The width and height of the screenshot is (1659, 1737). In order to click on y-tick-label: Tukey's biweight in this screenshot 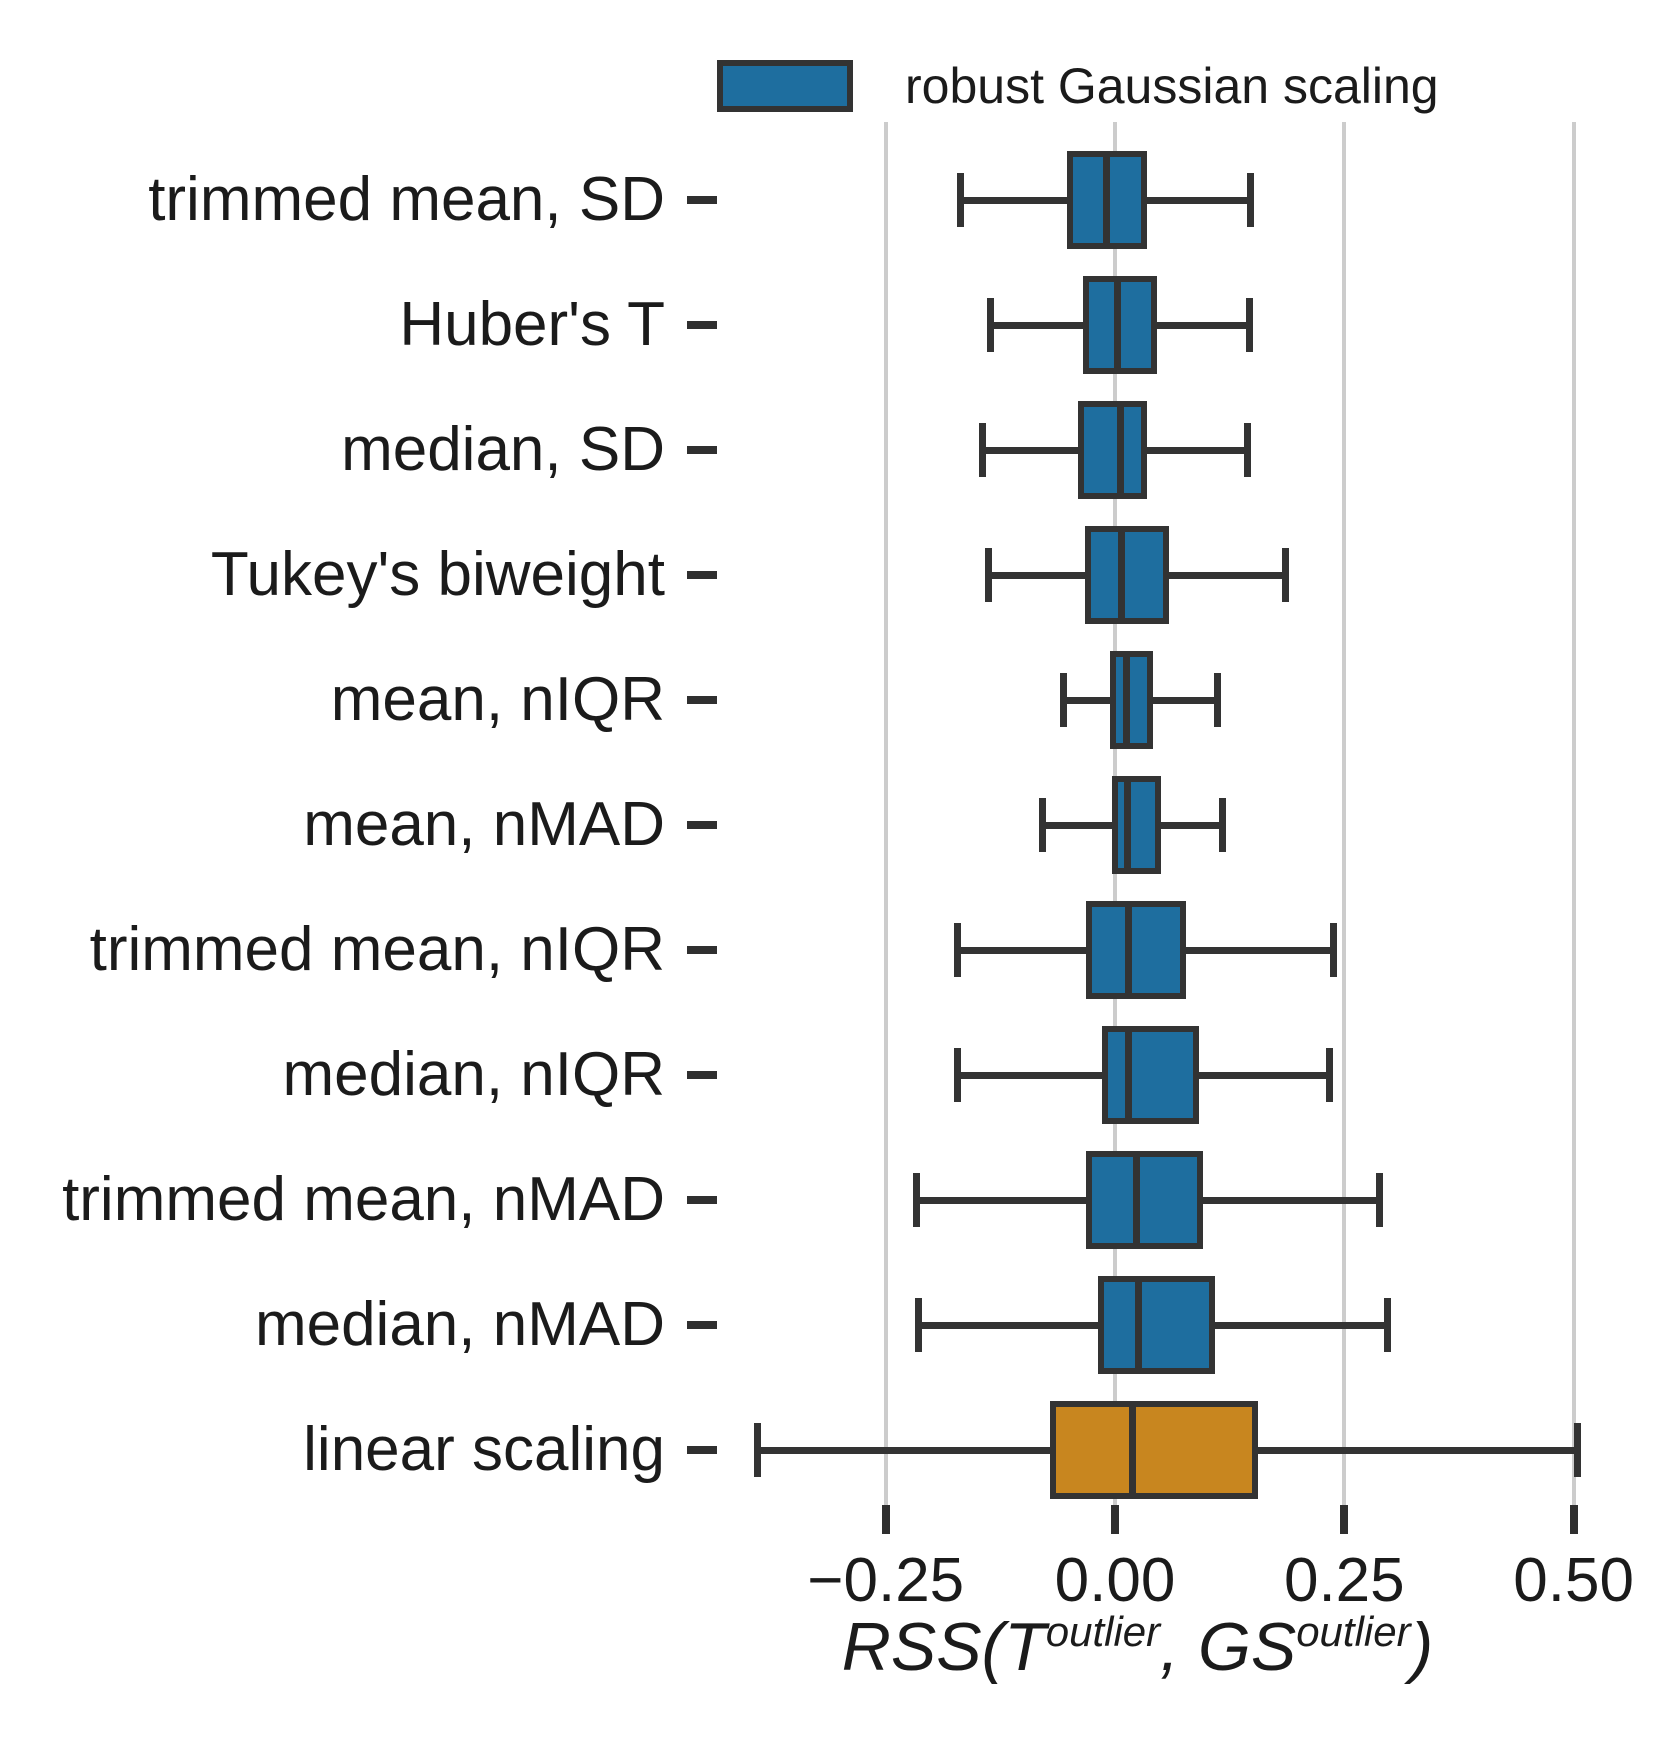, I will do `click(437, 574)`.